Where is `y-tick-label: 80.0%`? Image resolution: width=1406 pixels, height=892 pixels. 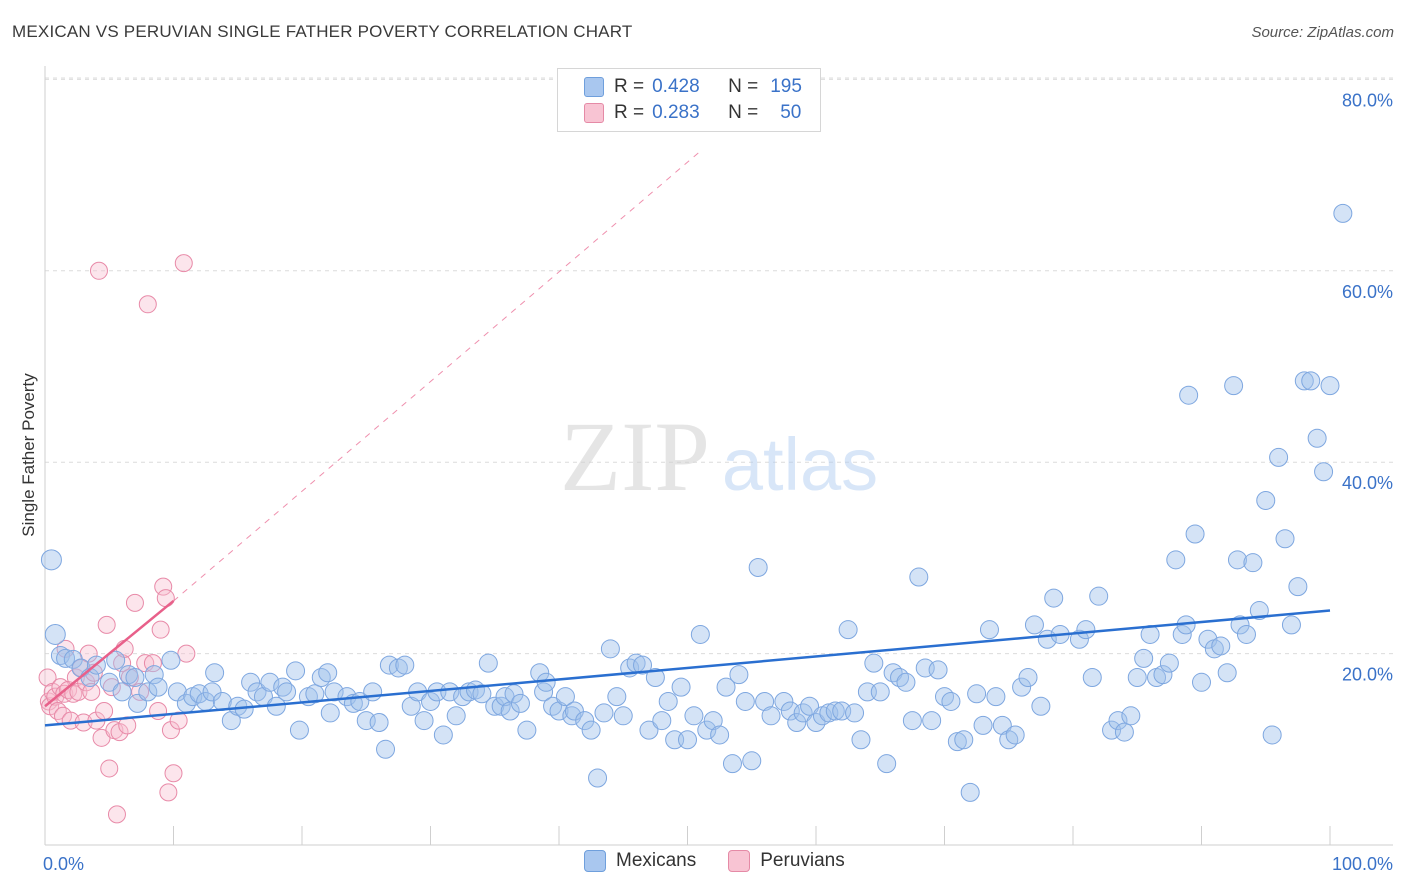 y-tick-label: 80.0% is located at coordinates (1367, 100).